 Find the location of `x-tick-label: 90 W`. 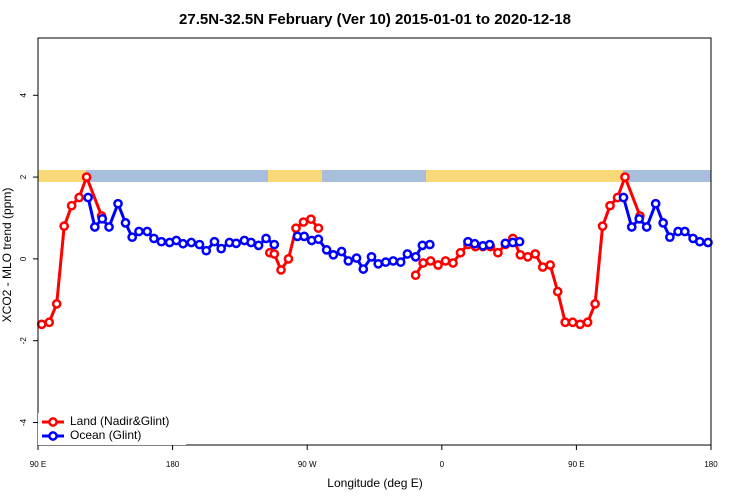

x-tick-label: 90 W is located at coordinates (307, 464).